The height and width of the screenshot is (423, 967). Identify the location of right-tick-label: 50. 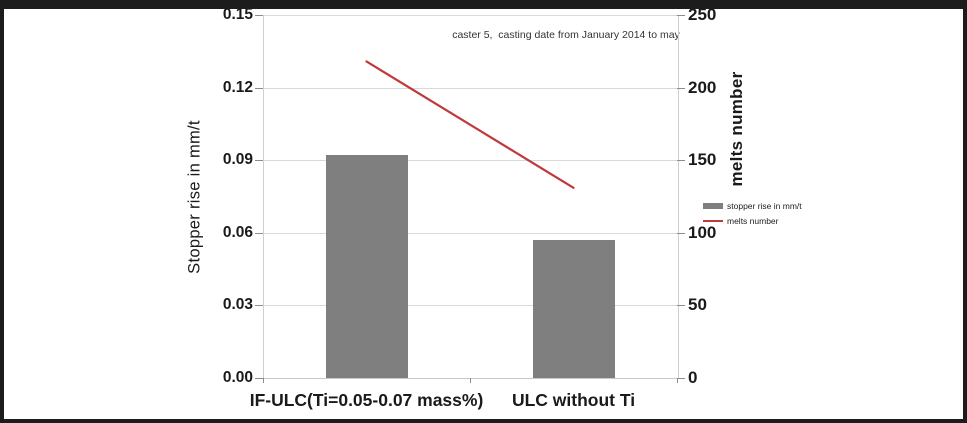
(697, 305).